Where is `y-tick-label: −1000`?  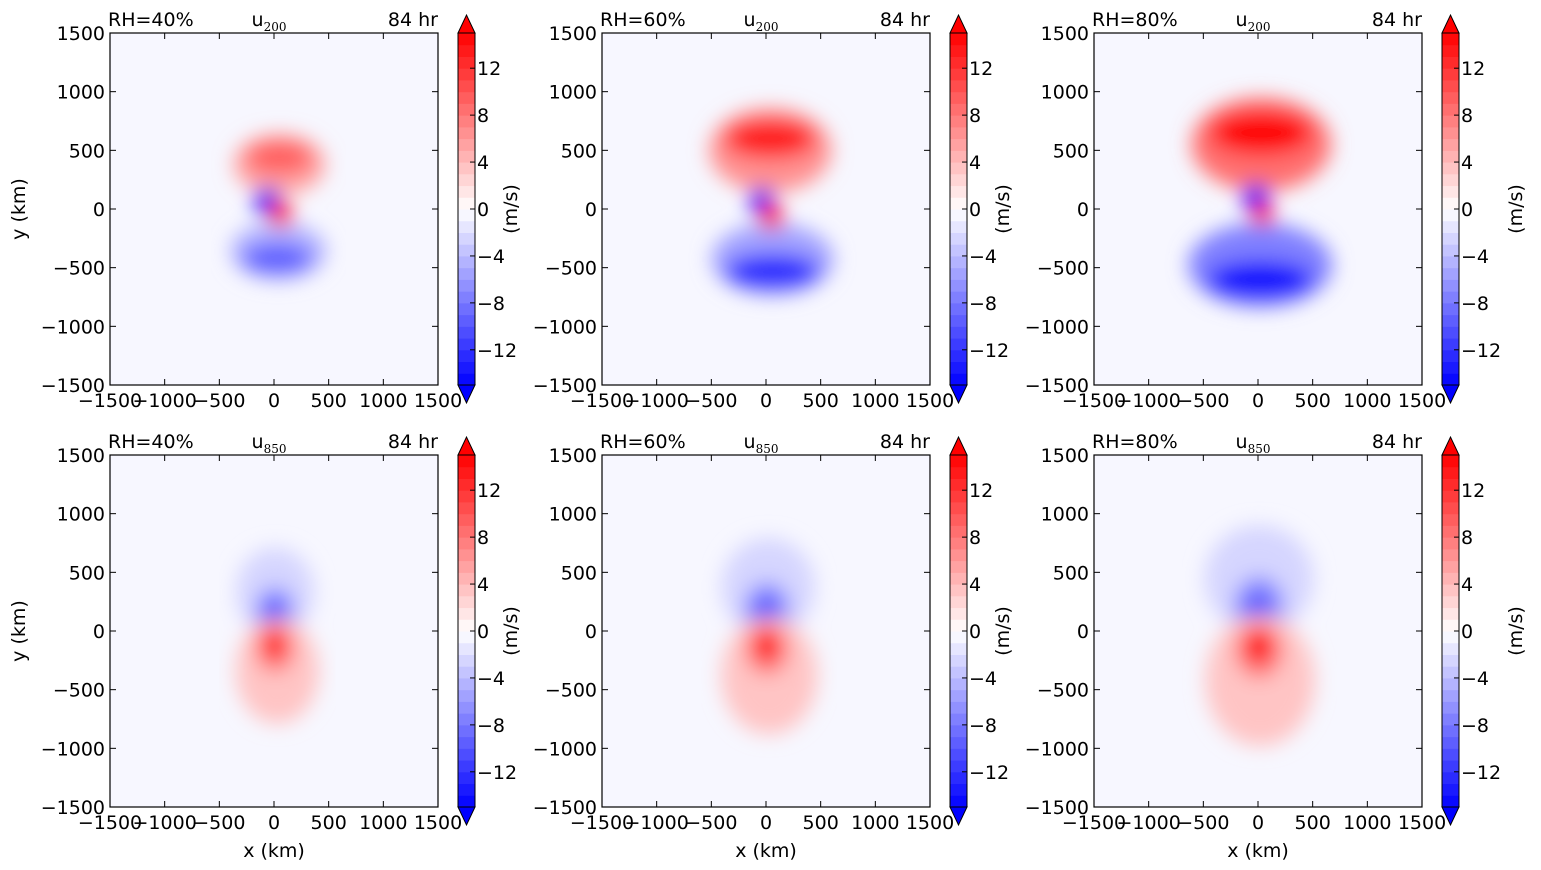 y-tick-label: −1000 is located at coordinates (565, 749).